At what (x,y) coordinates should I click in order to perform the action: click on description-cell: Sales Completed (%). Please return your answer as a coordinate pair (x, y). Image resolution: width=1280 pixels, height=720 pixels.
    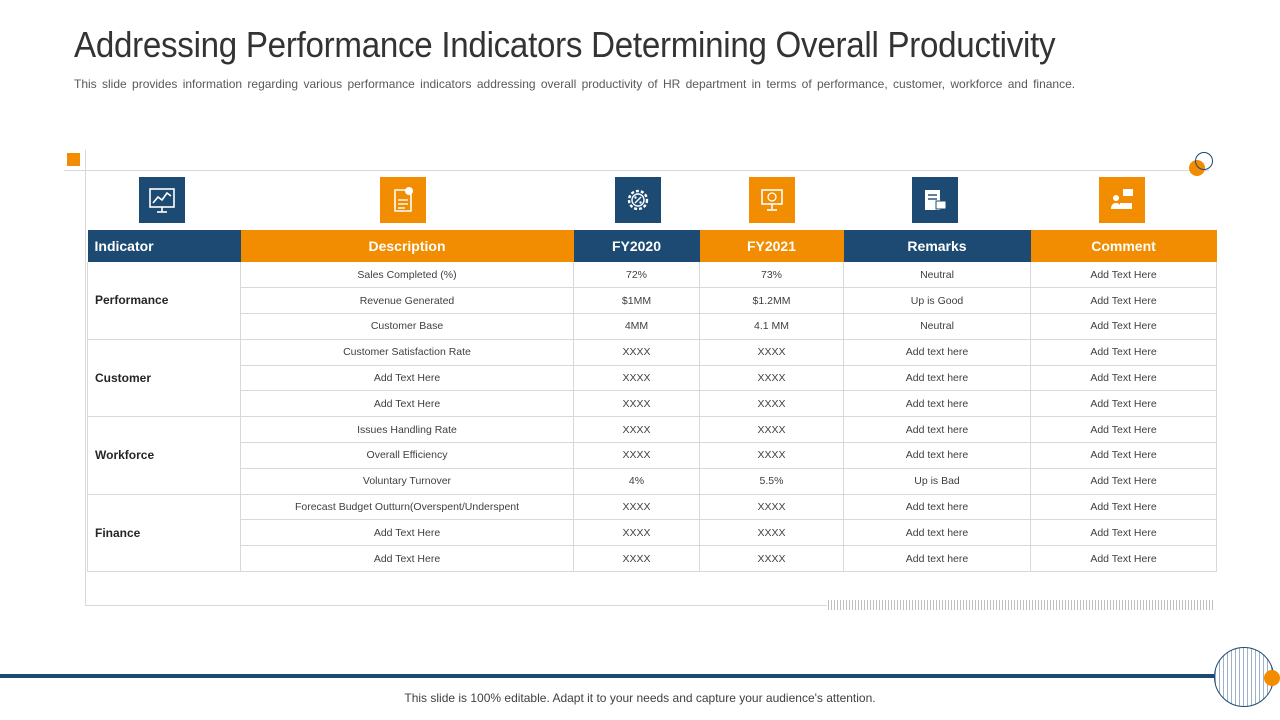
    Looking at the image, I should click on (407, 275).